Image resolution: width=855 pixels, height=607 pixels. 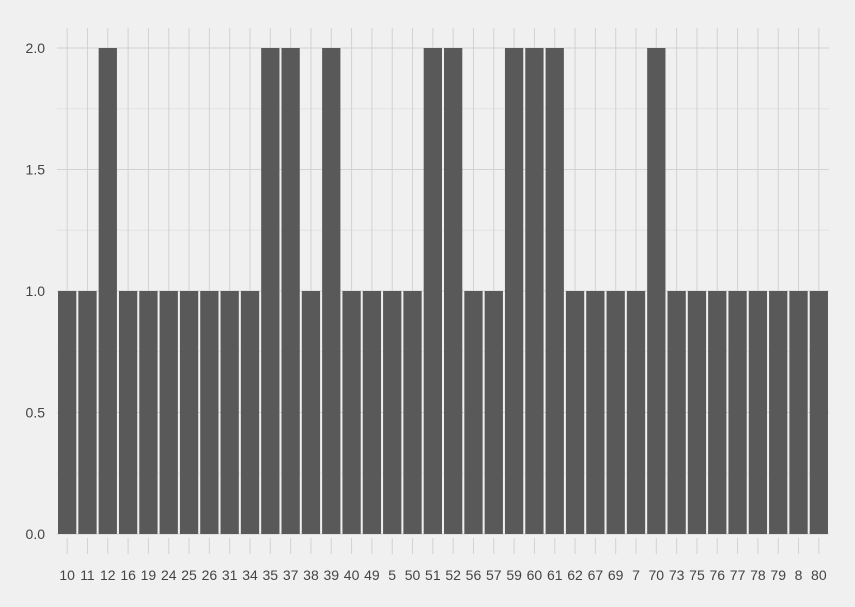 What do you see at coordinates (717, 575) in the screenshot?
I see `x-tick-label: 76` at bounding box center [717, 575].